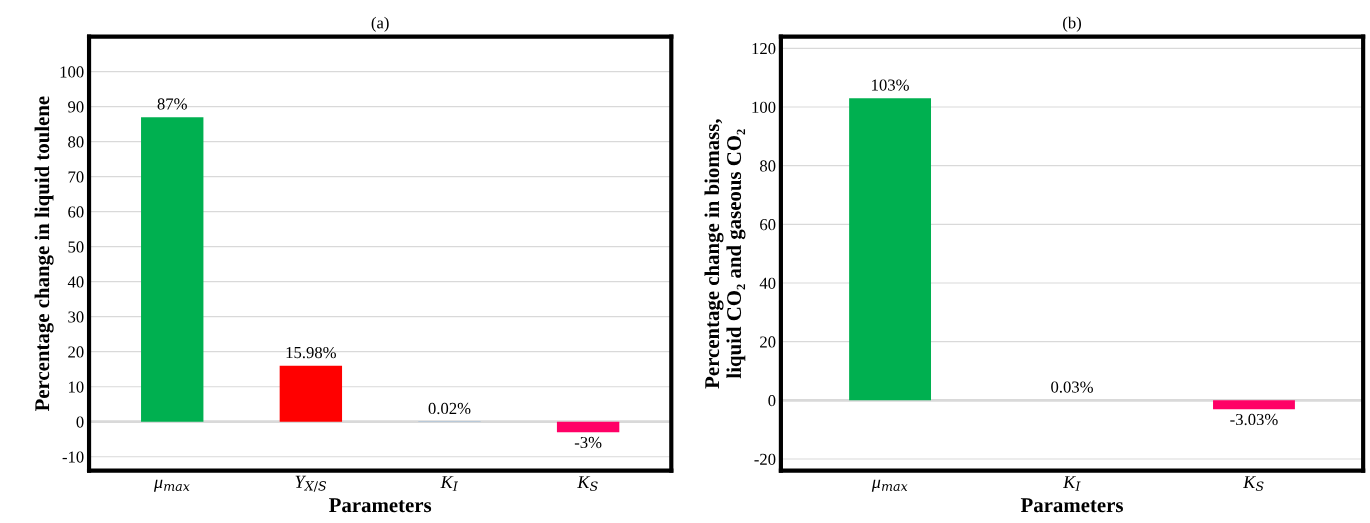 This screenshot has height=523, width=1370. I want to click on data-label: 0.03%, so click(1072, 387).